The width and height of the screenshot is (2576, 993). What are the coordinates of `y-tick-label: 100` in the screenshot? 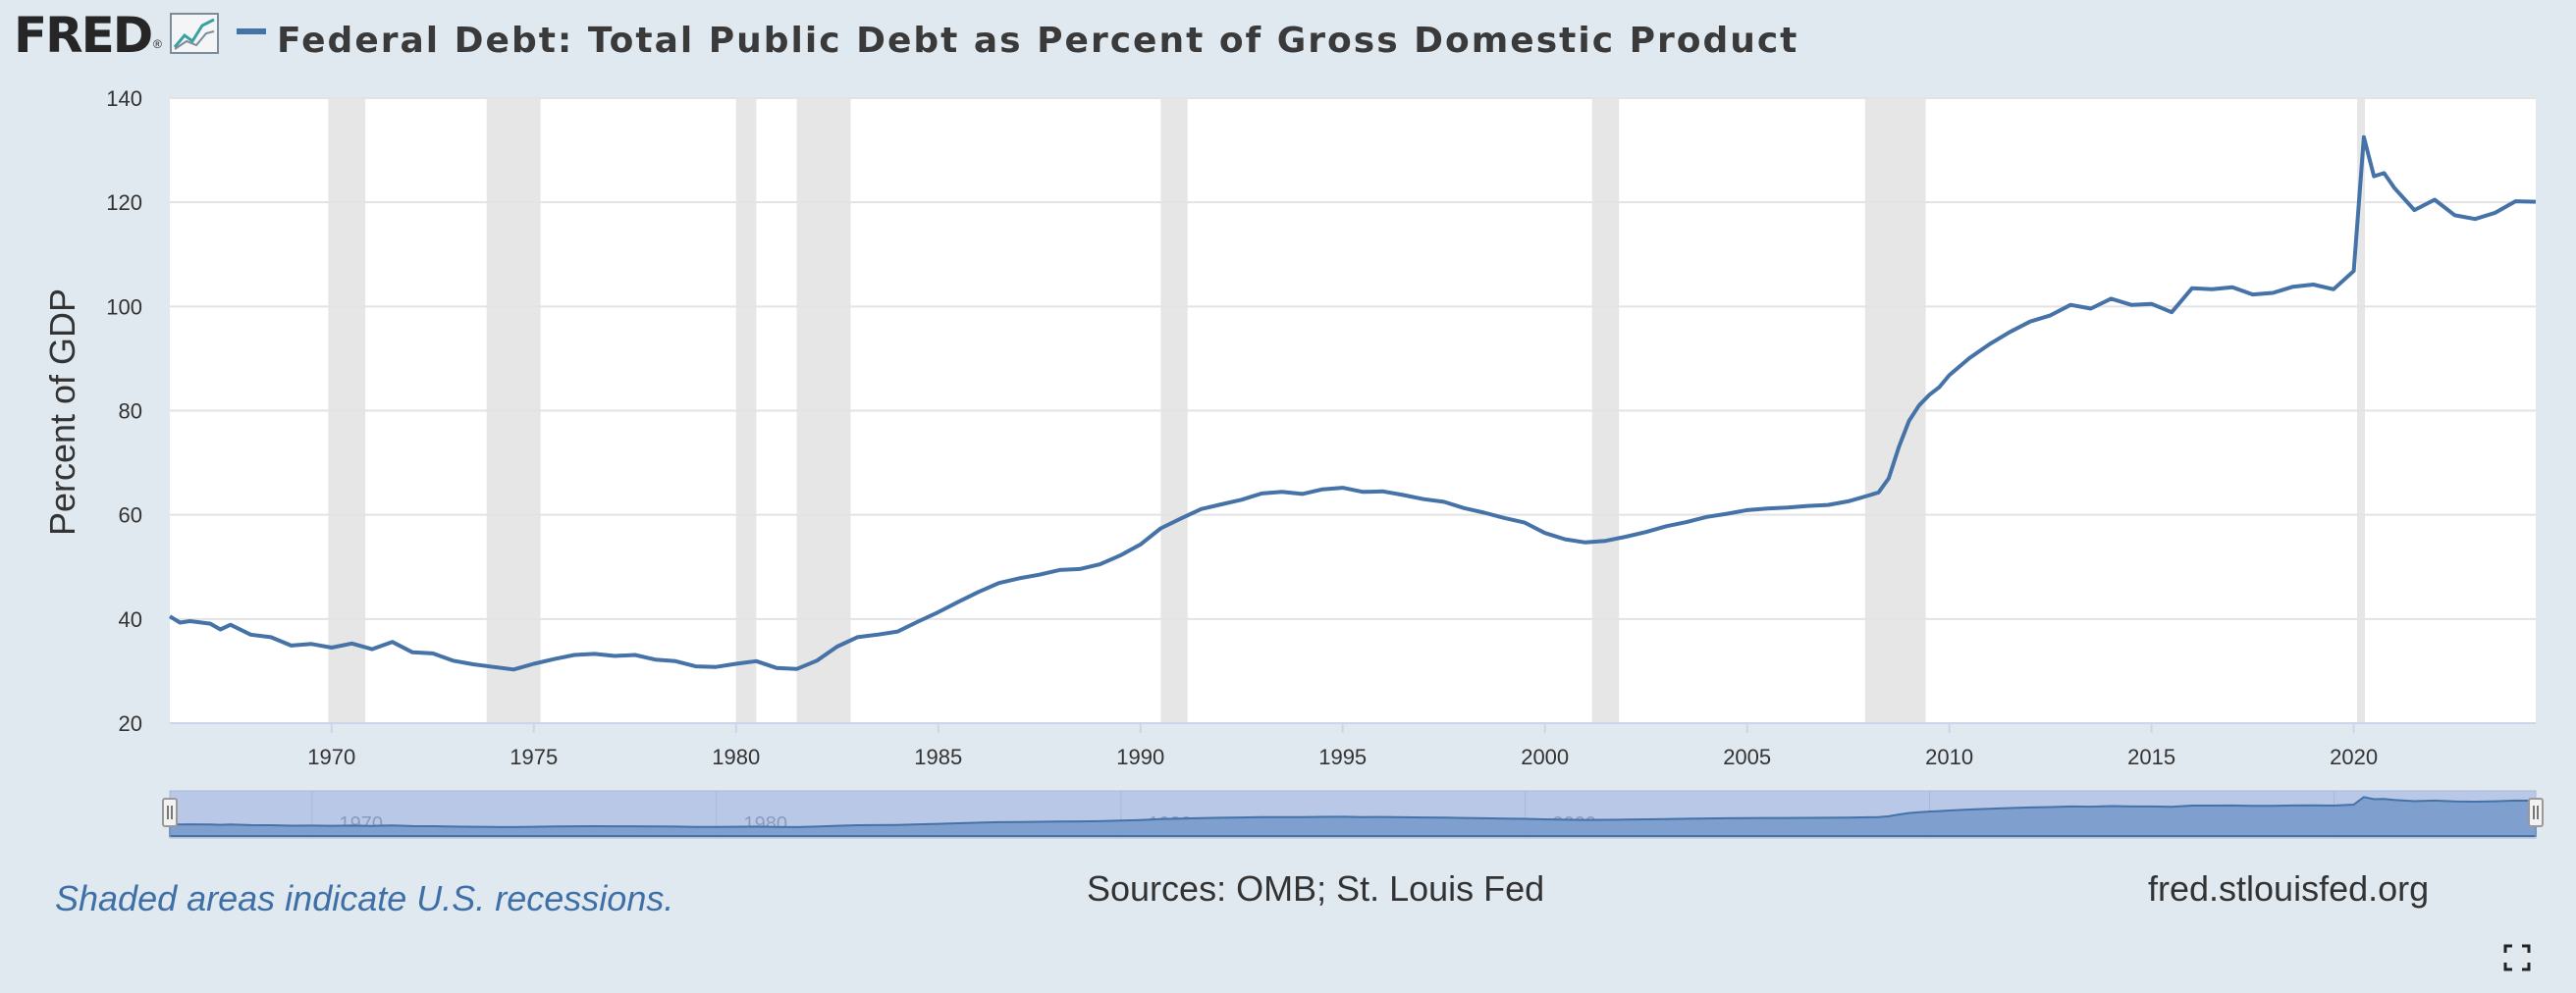 It's located at (124, 306).